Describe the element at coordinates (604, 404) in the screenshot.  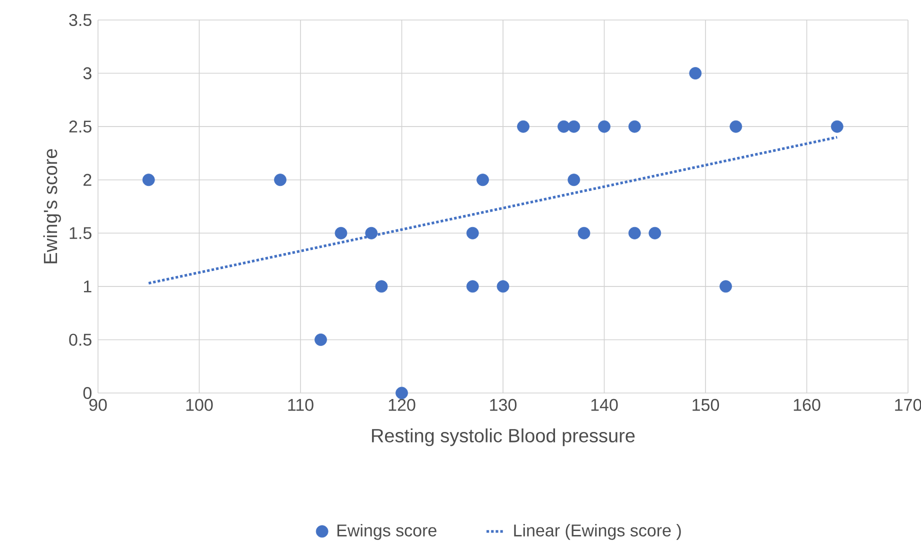
I see `x-tick-label: 140` at that location.